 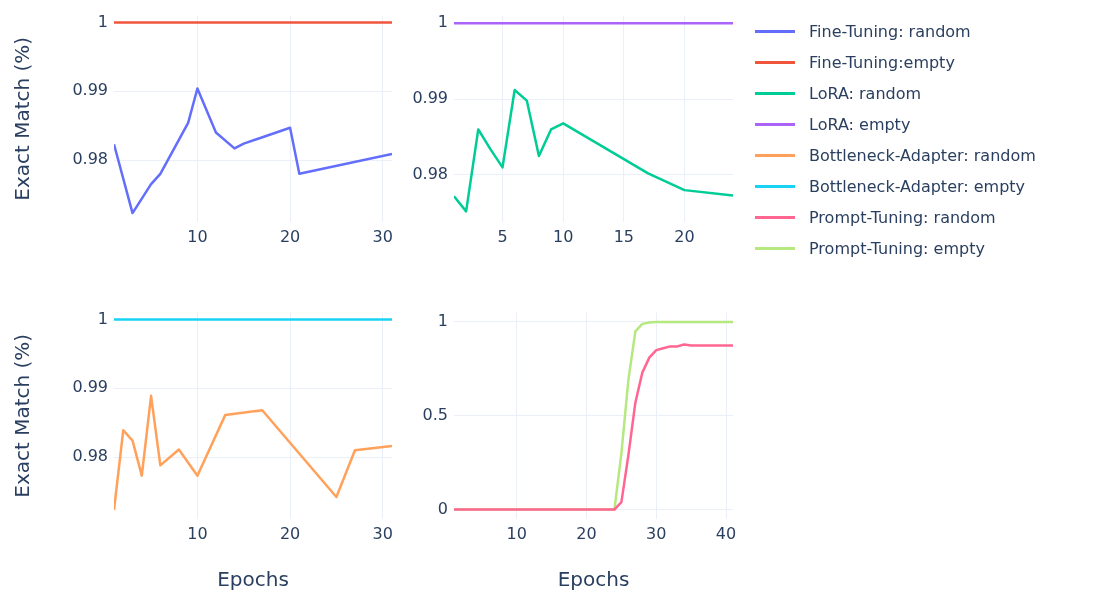 What do you see at coordinates (897, 248) in the screenshot?
I see `legend-label: Prompt-Tuning: empty` at bounding box center [897, 248].